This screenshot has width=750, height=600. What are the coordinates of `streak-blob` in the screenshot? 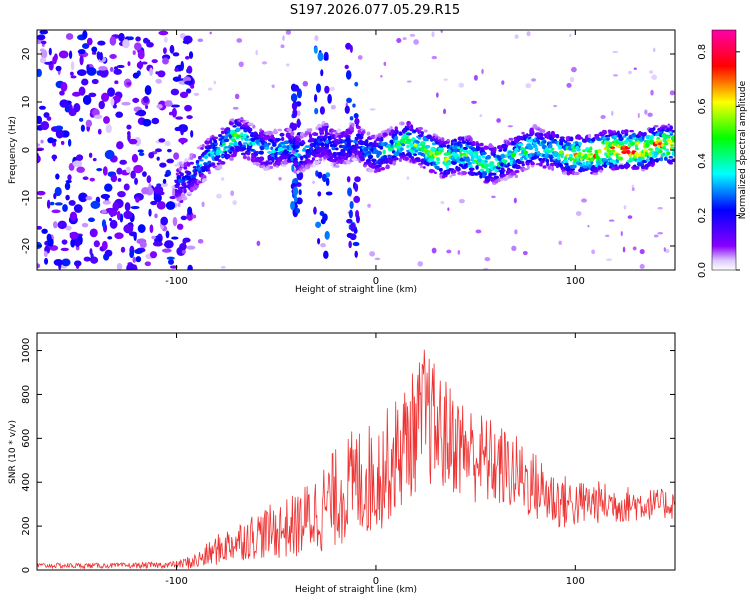 It's located at (350, 214).